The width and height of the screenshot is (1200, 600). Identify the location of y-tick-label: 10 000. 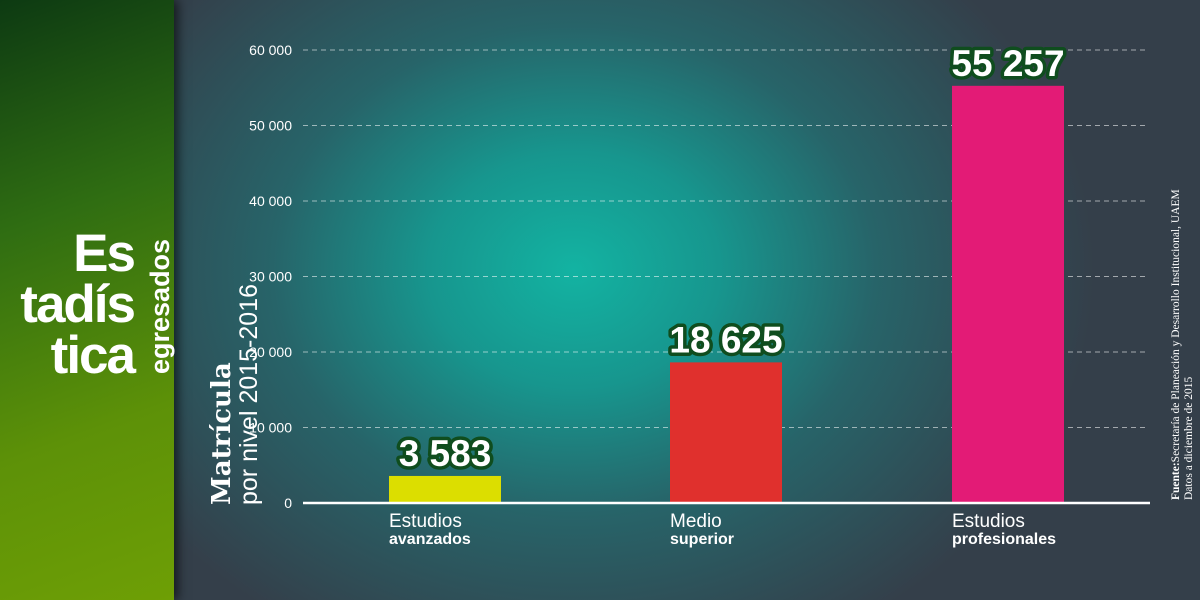
(270, 428).